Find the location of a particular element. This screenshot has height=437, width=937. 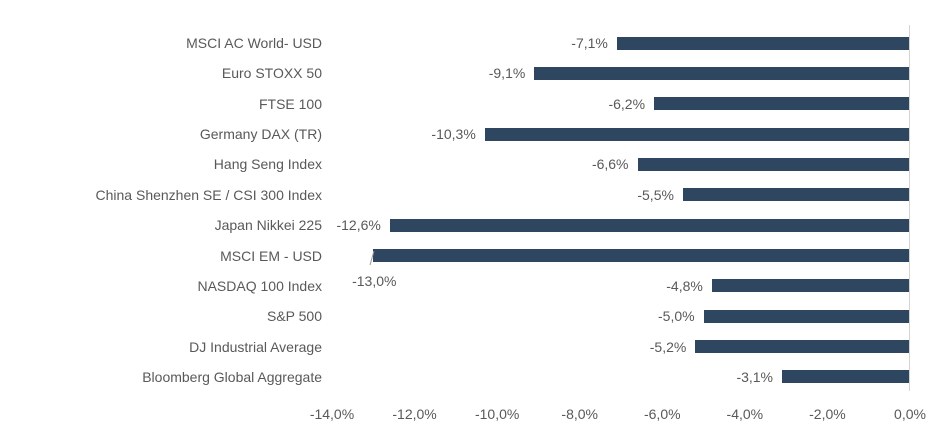

value-label: -13,0% is located at coordinates (374, 281).